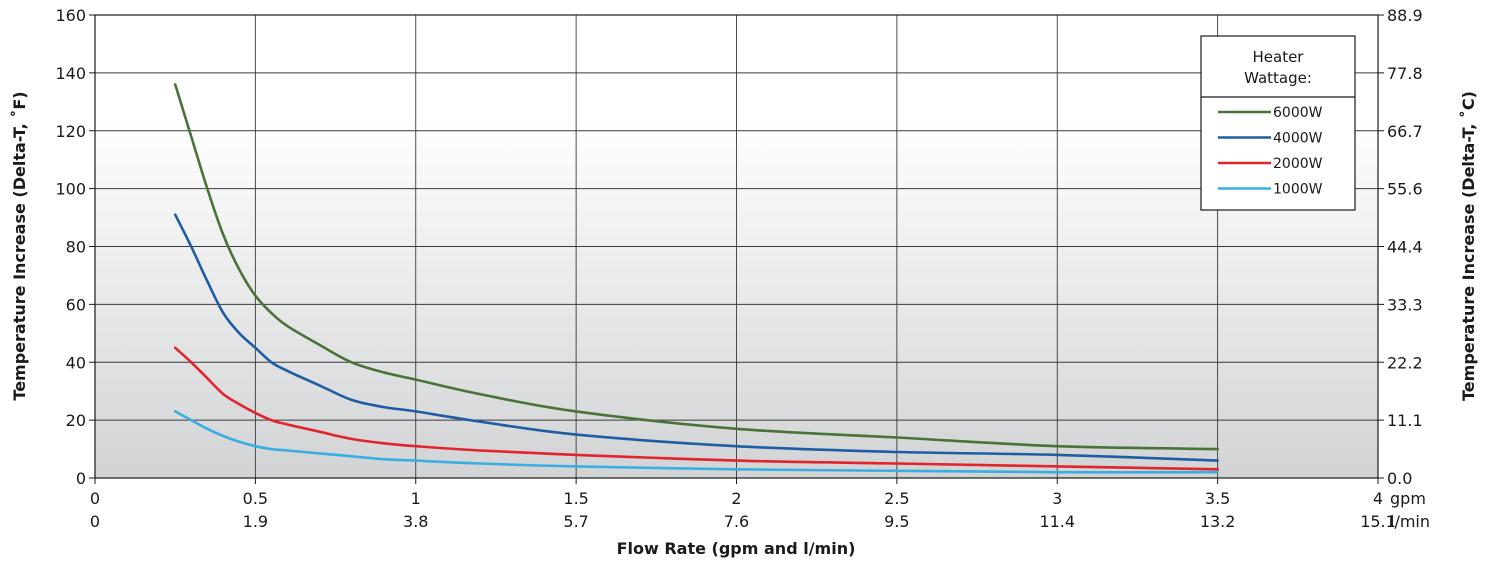 This screenshot has height=563, width=1494. I want to click on y-tick-label-left: 140, so click(70, 73).